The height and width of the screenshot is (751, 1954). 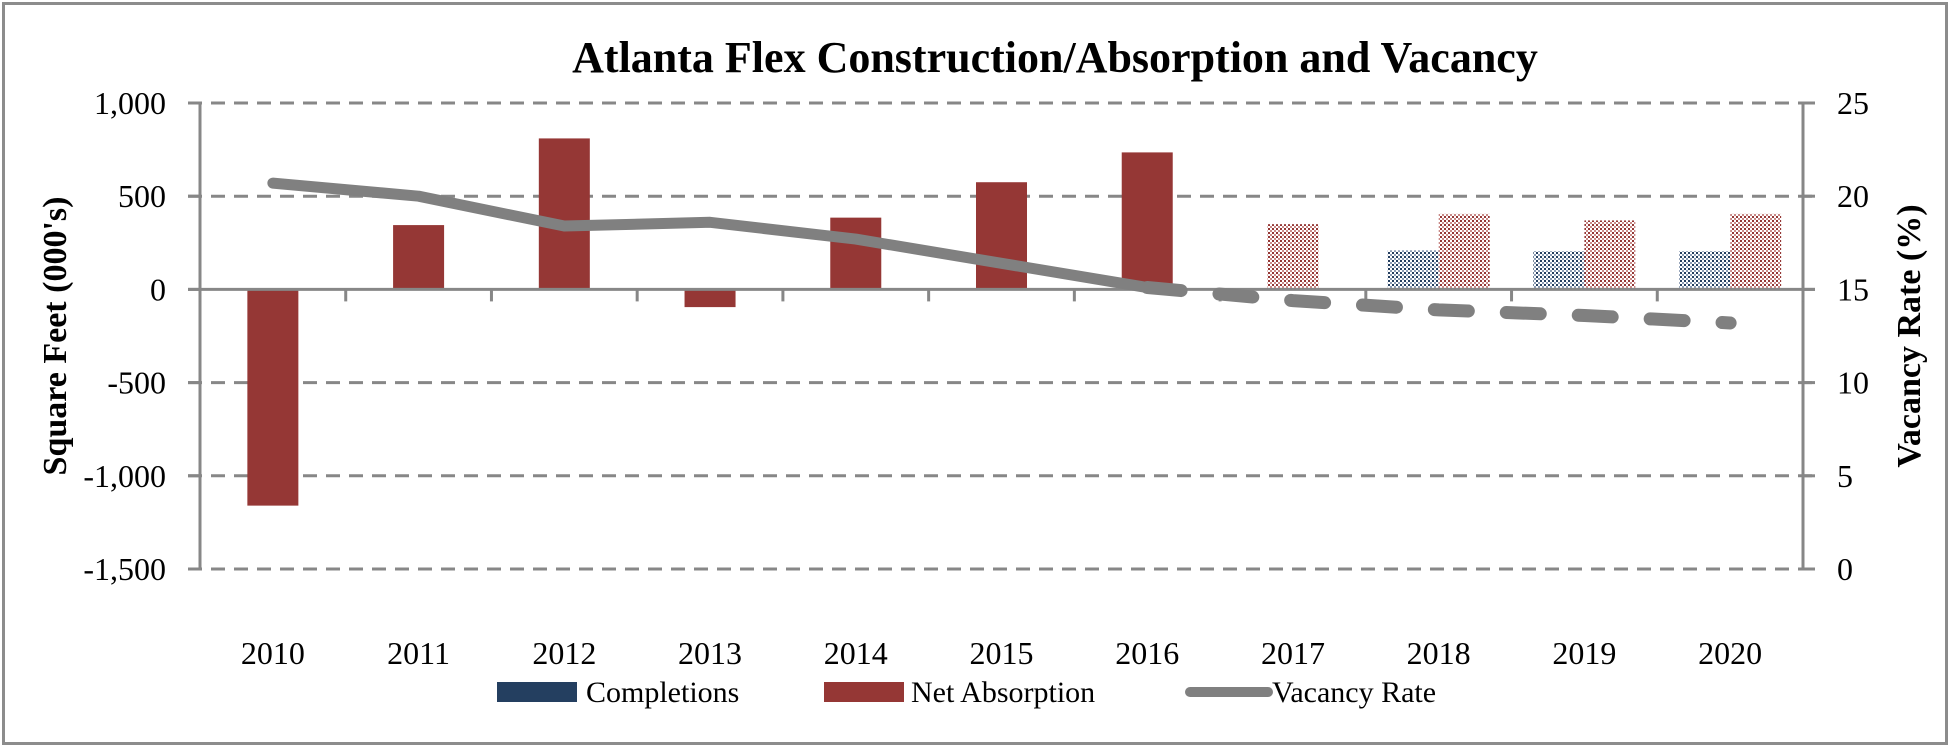 I want to click on y2-tick-label: 25, so click(x=1853, y=103).